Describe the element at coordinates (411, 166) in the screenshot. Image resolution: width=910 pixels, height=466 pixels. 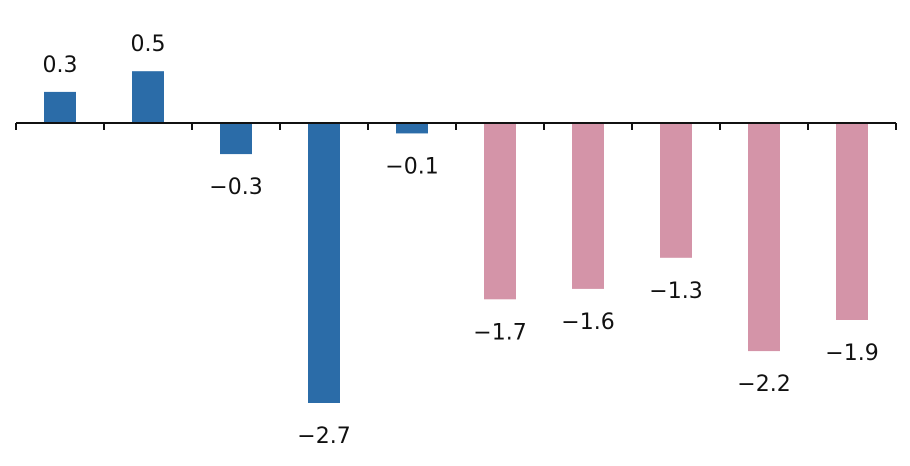
I see `data-label-5: −0.1` at that location.